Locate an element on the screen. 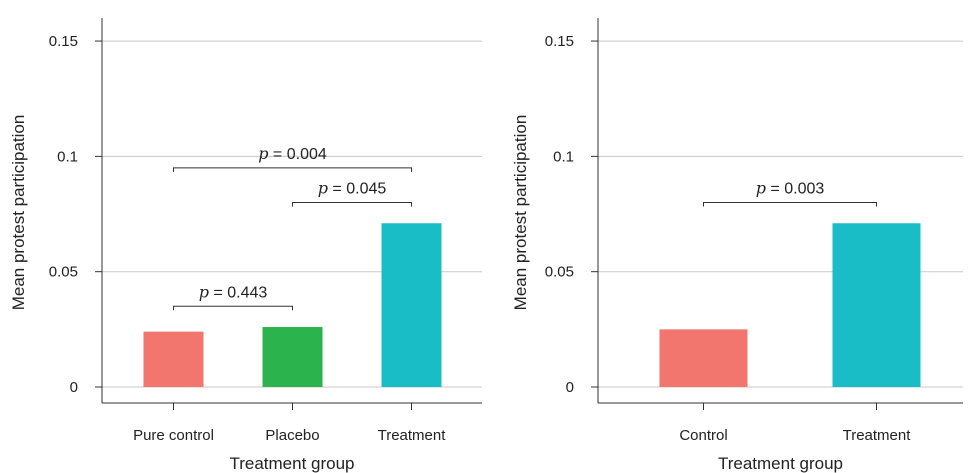 Image resolution: width=976 pixels, height=473 pixels. p-value-label: p = 0.004 is located at coordinates (292, 153).